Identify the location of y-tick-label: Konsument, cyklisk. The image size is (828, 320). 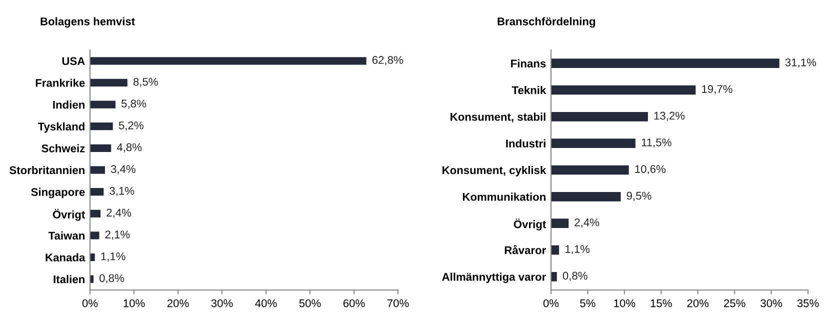
(494, 171).